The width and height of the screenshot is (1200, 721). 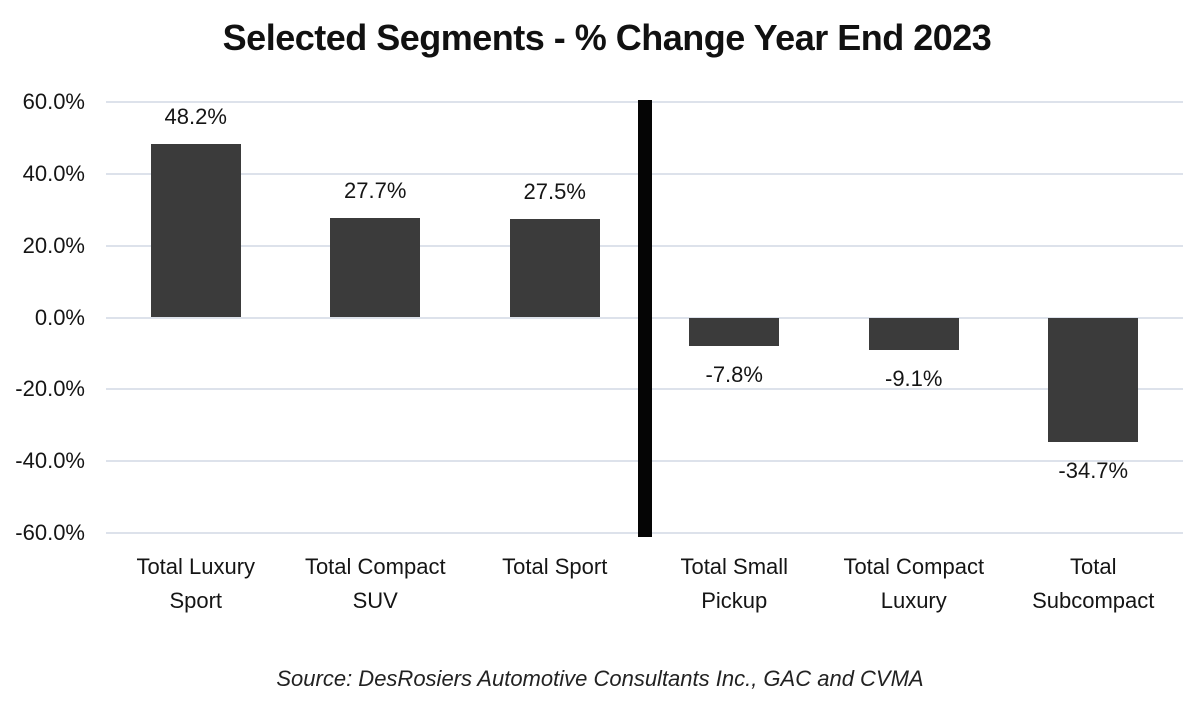 I want to click on bar-data-label: 27.7%, so click(x=375, y=190).